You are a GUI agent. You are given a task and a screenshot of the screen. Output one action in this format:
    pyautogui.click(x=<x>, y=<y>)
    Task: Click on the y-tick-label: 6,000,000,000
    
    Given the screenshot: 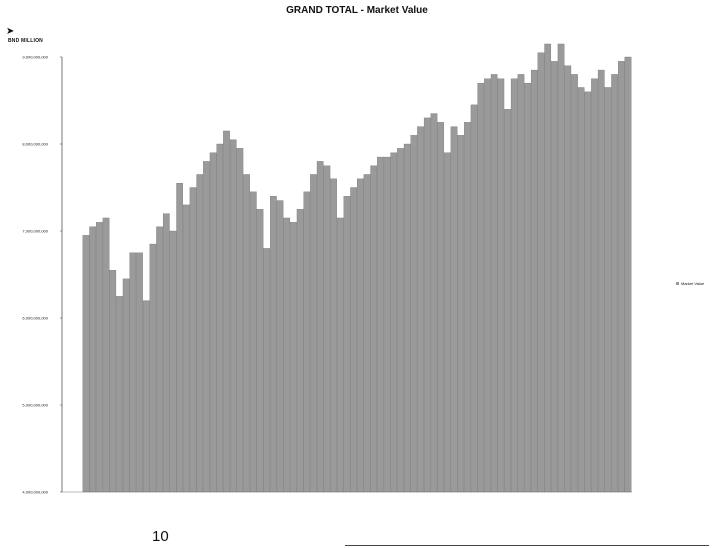 What is the action you would take?
    pyautogui.click(x=35, y=318)
    